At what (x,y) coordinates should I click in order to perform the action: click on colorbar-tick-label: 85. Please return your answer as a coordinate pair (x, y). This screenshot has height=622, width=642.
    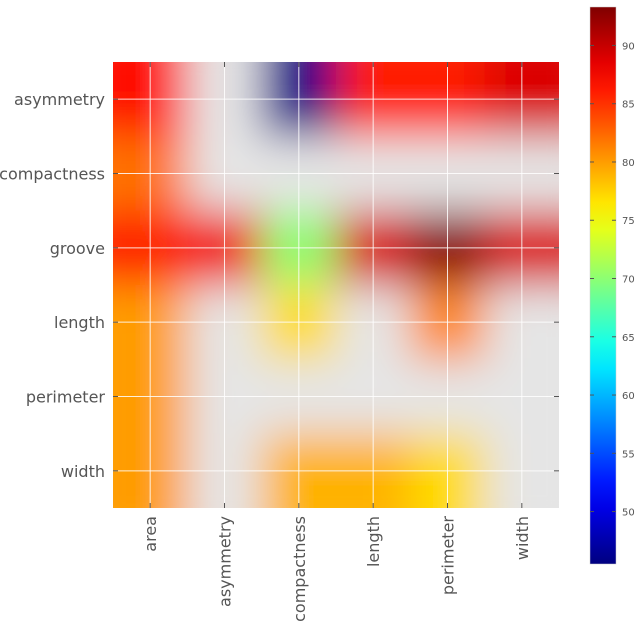
    Looking at the image, I should click on (628, 105).